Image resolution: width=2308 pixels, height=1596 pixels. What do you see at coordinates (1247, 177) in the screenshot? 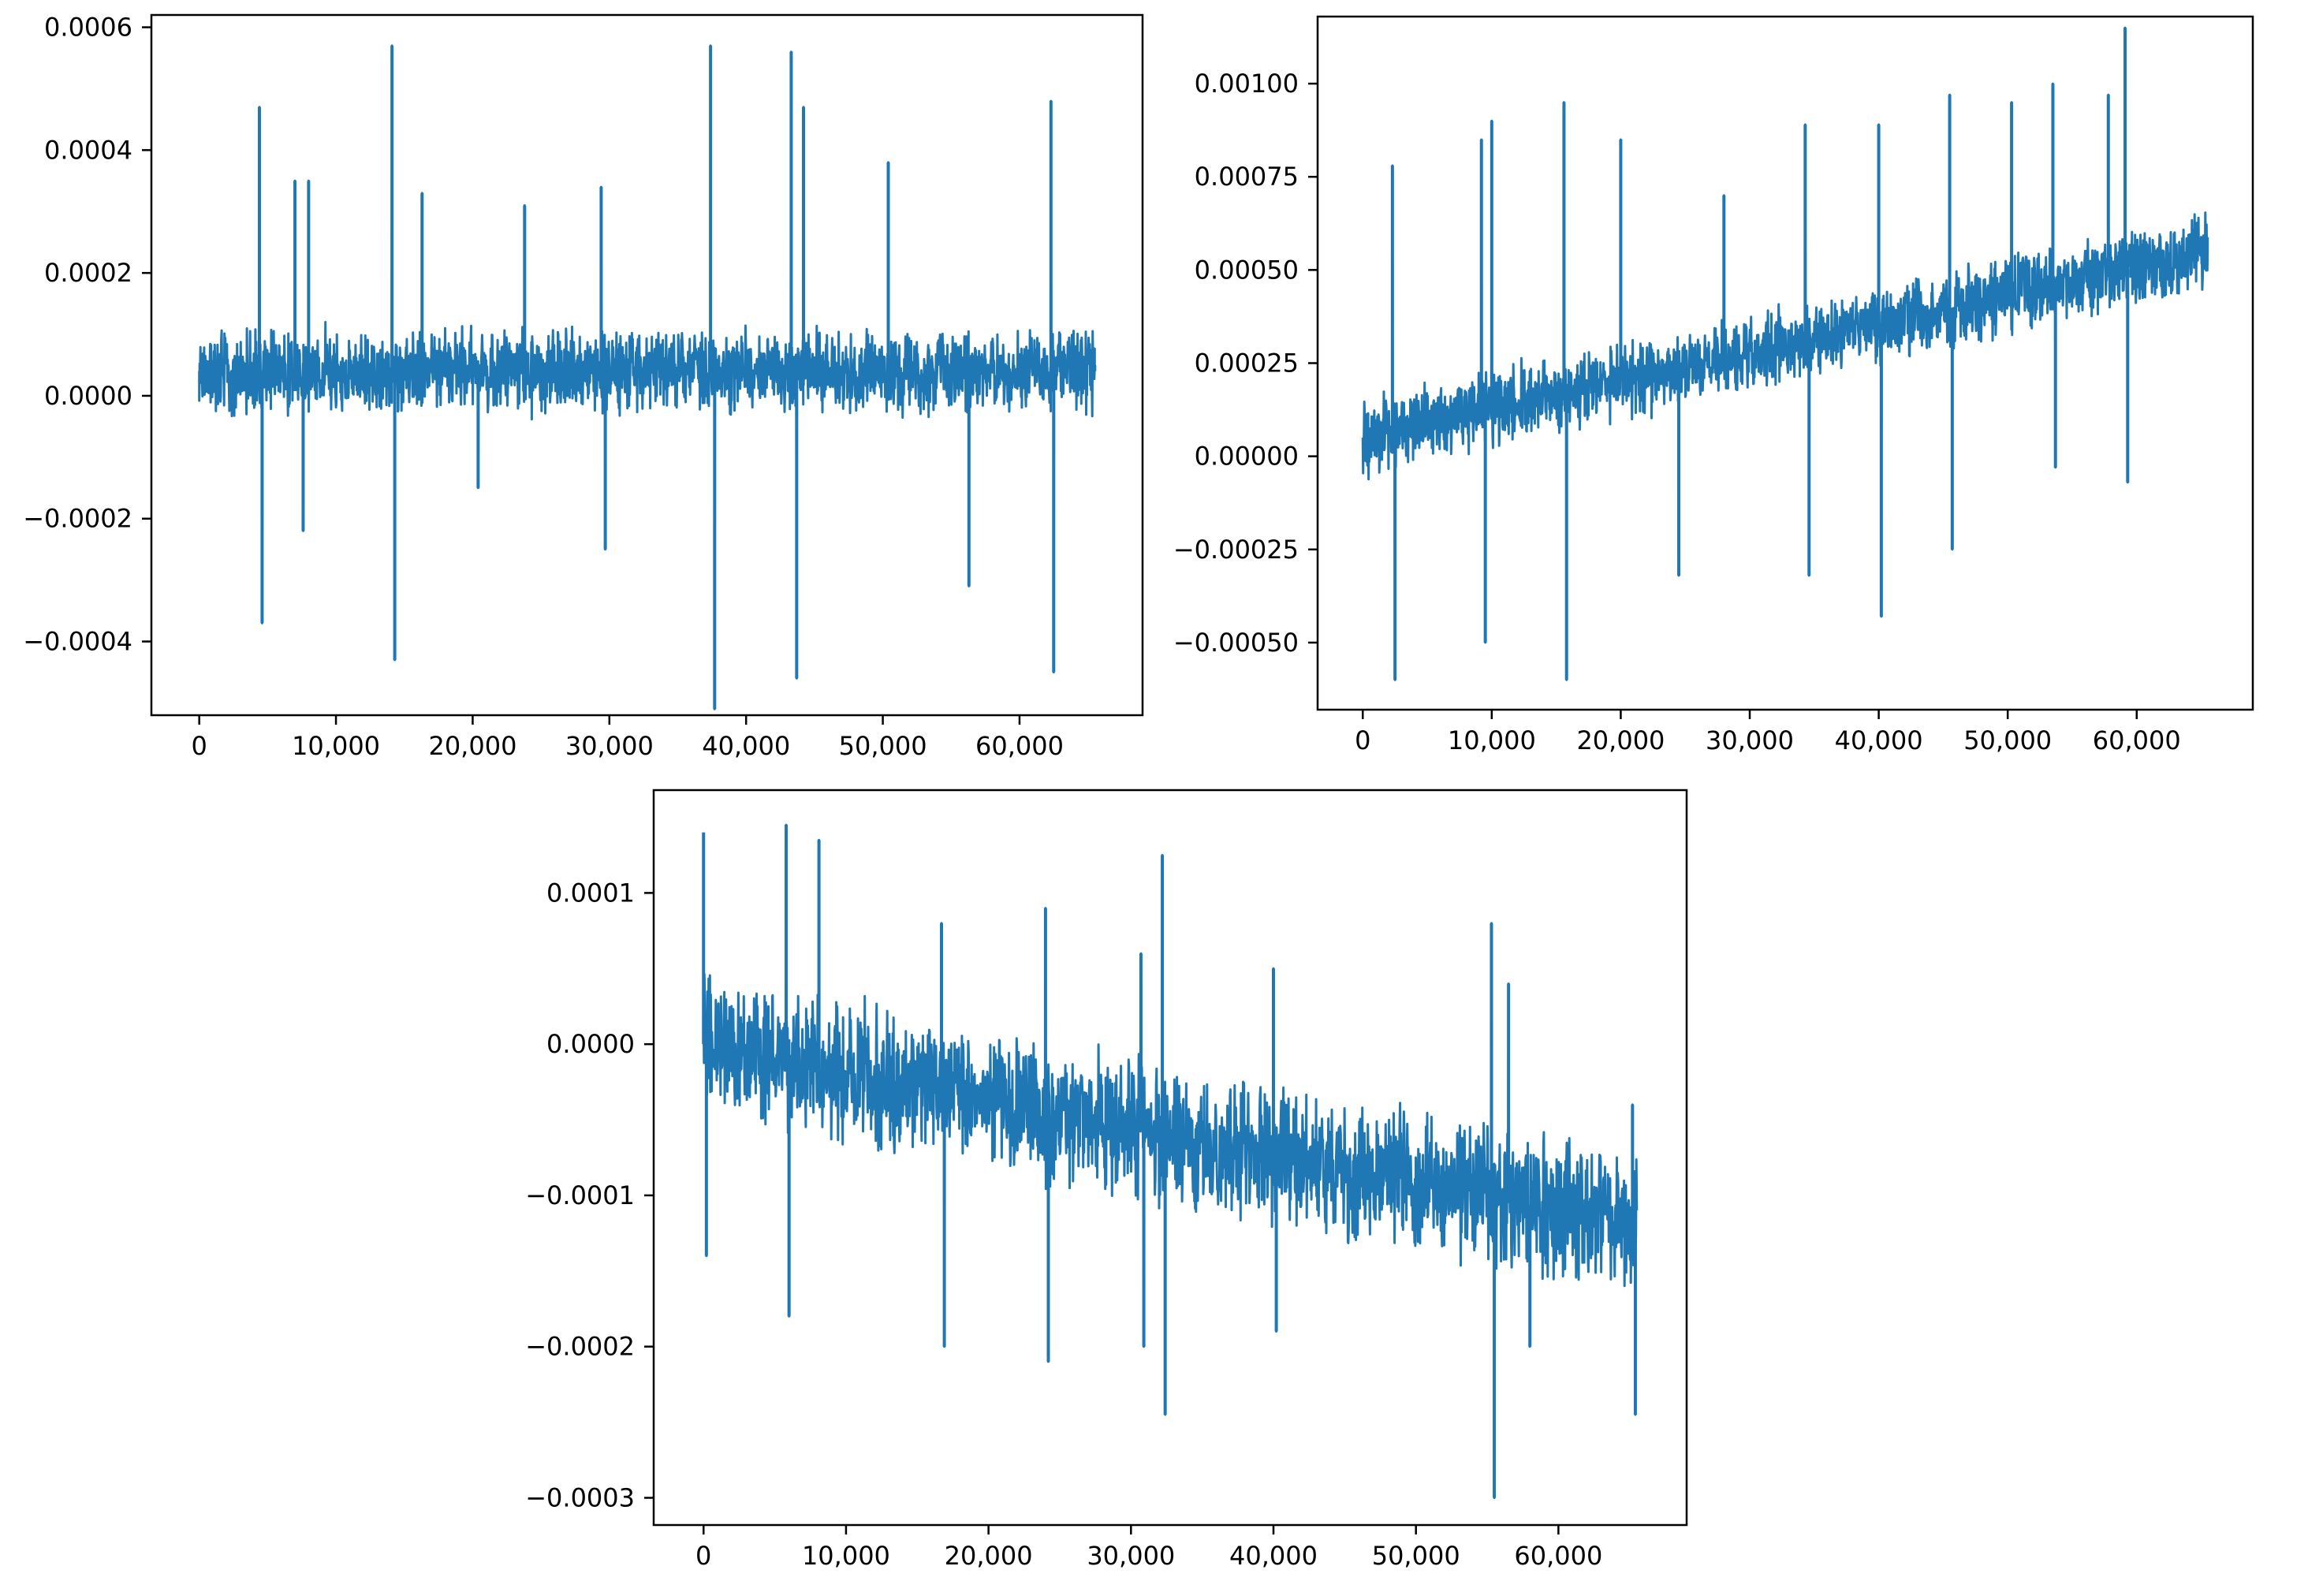
I see `y-tick-label: 0.00075` at bounding box center [1247, 177].